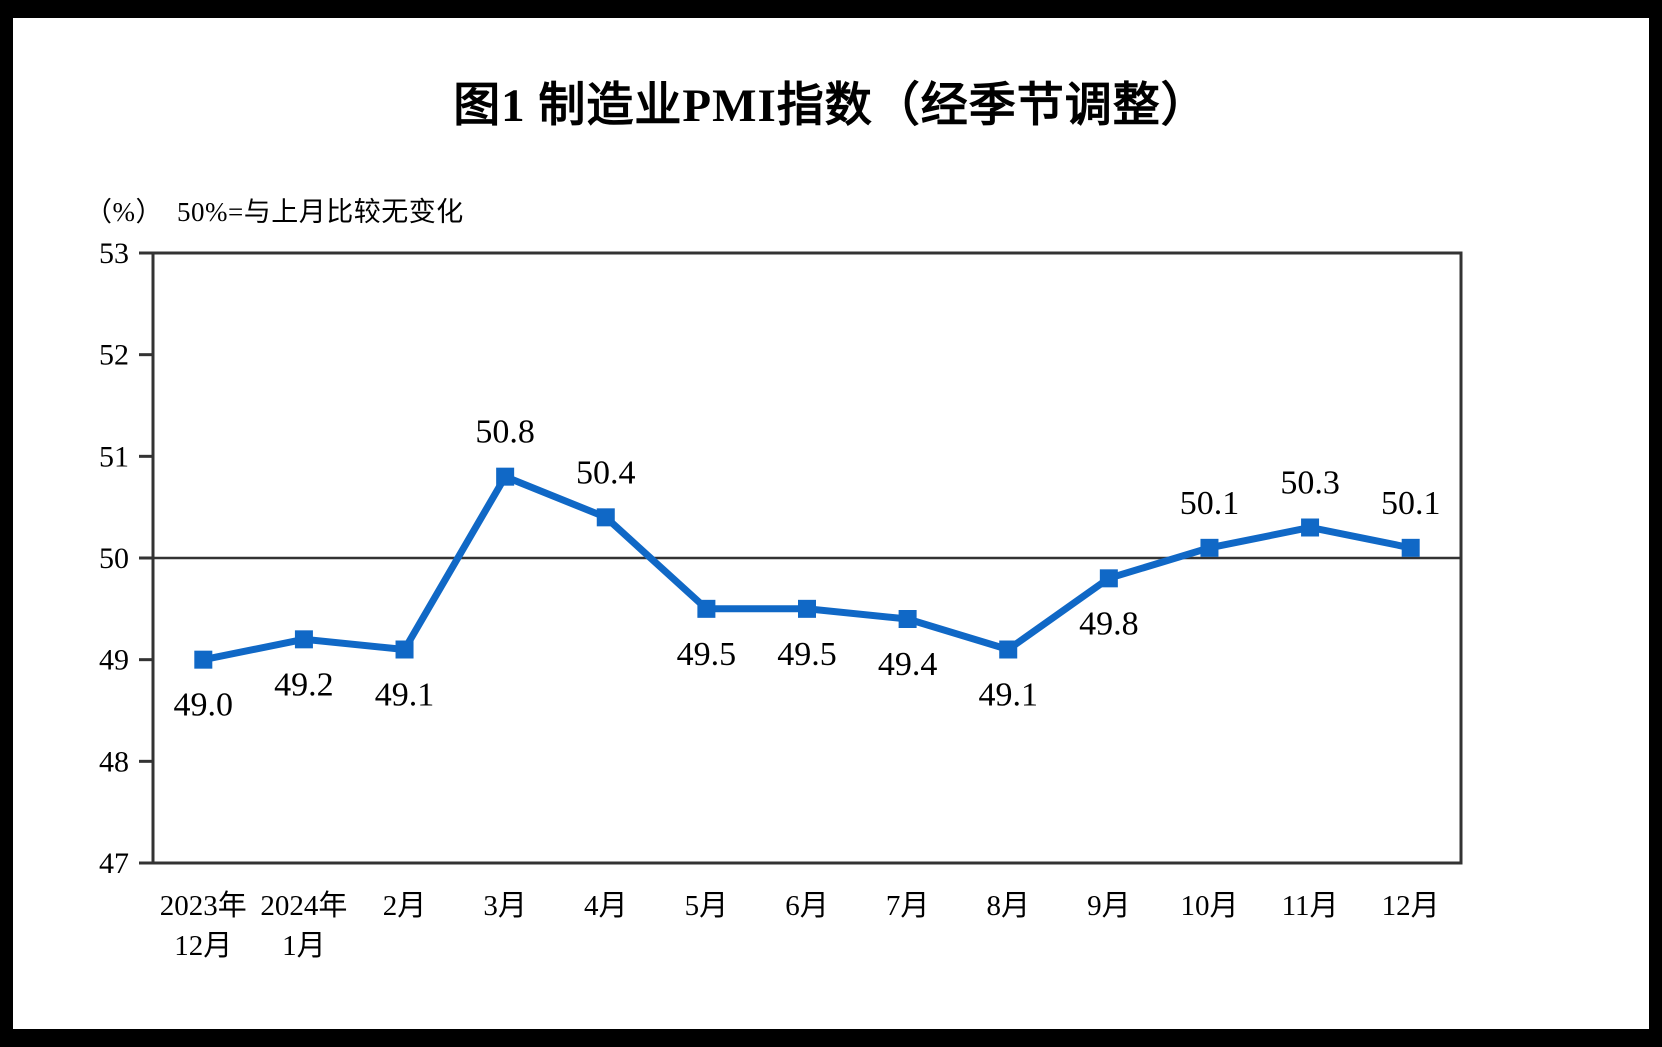 The width and height of the screenshot is (1662, 1047). Describe the element at coordinates (303, 925) in the screenshot. I see `x-axis-tick-label: 2024年 1月` at that location.